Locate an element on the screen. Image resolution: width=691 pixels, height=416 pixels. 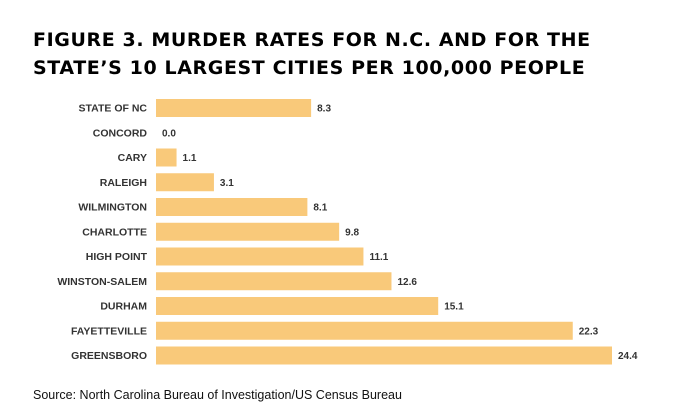
value-label: 8.3 is located at coordinates (324, 109).